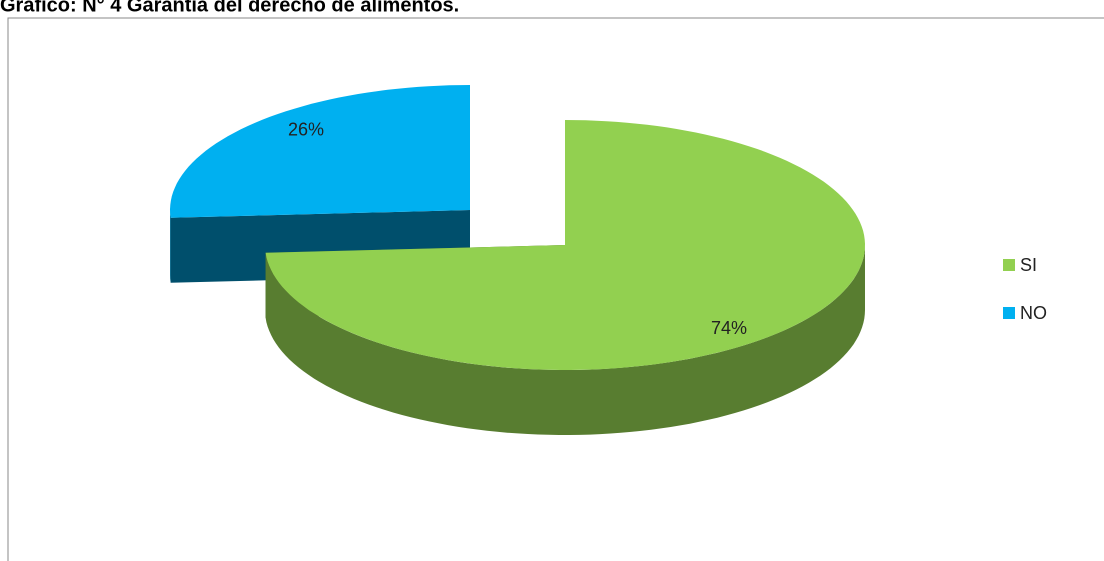 Image resolution: width=1104 pixels, height=561 pixels. What do you see at coordinates (1025, 289) in the screenshot?
I see `legend: SI NO` at bounding box center [1025, 289].